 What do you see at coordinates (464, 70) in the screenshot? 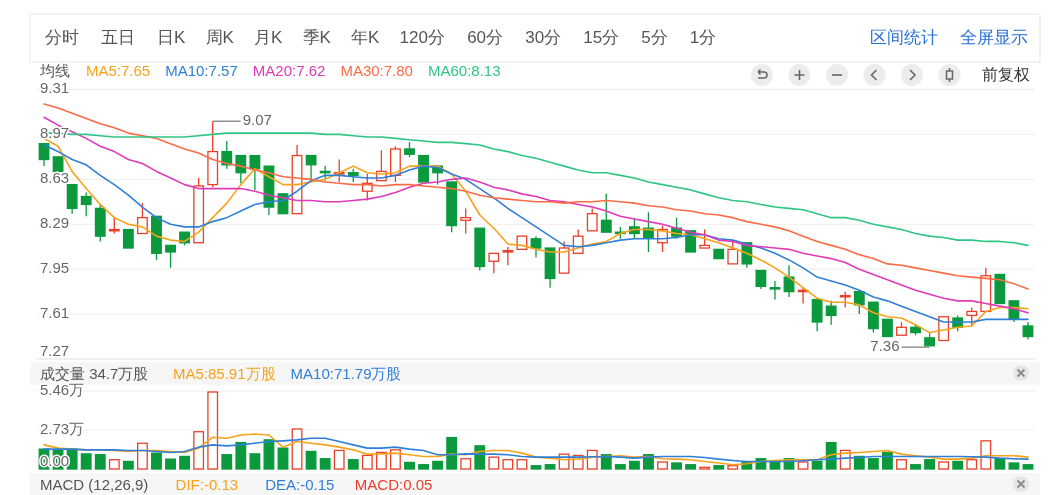
I see `text: MA60:8.13` at bounding box center [464, 70].